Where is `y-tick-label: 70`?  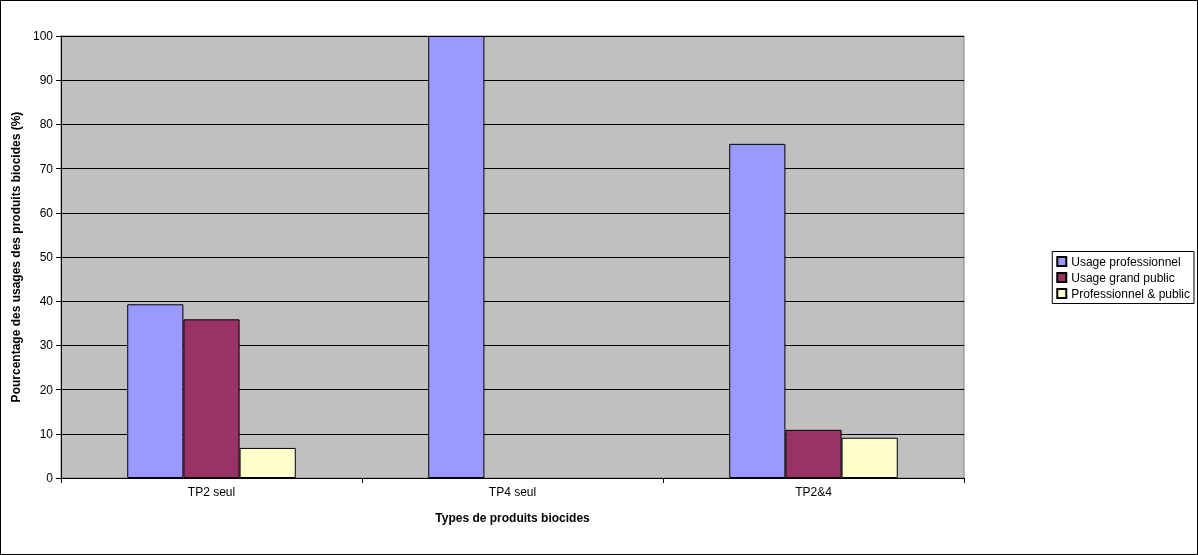
y-tick-label: 70 is located at coordinates (46, 168).